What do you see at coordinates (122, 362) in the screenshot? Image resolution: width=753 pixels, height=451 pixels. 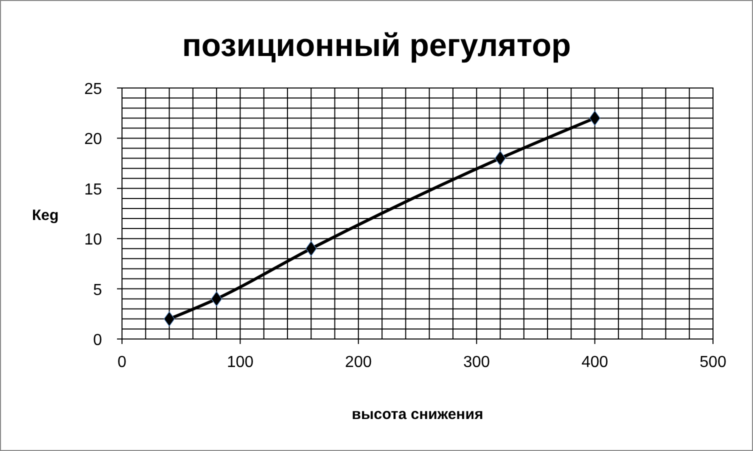 I see `x-tick-label: 0` at bounding box center [122, 362].